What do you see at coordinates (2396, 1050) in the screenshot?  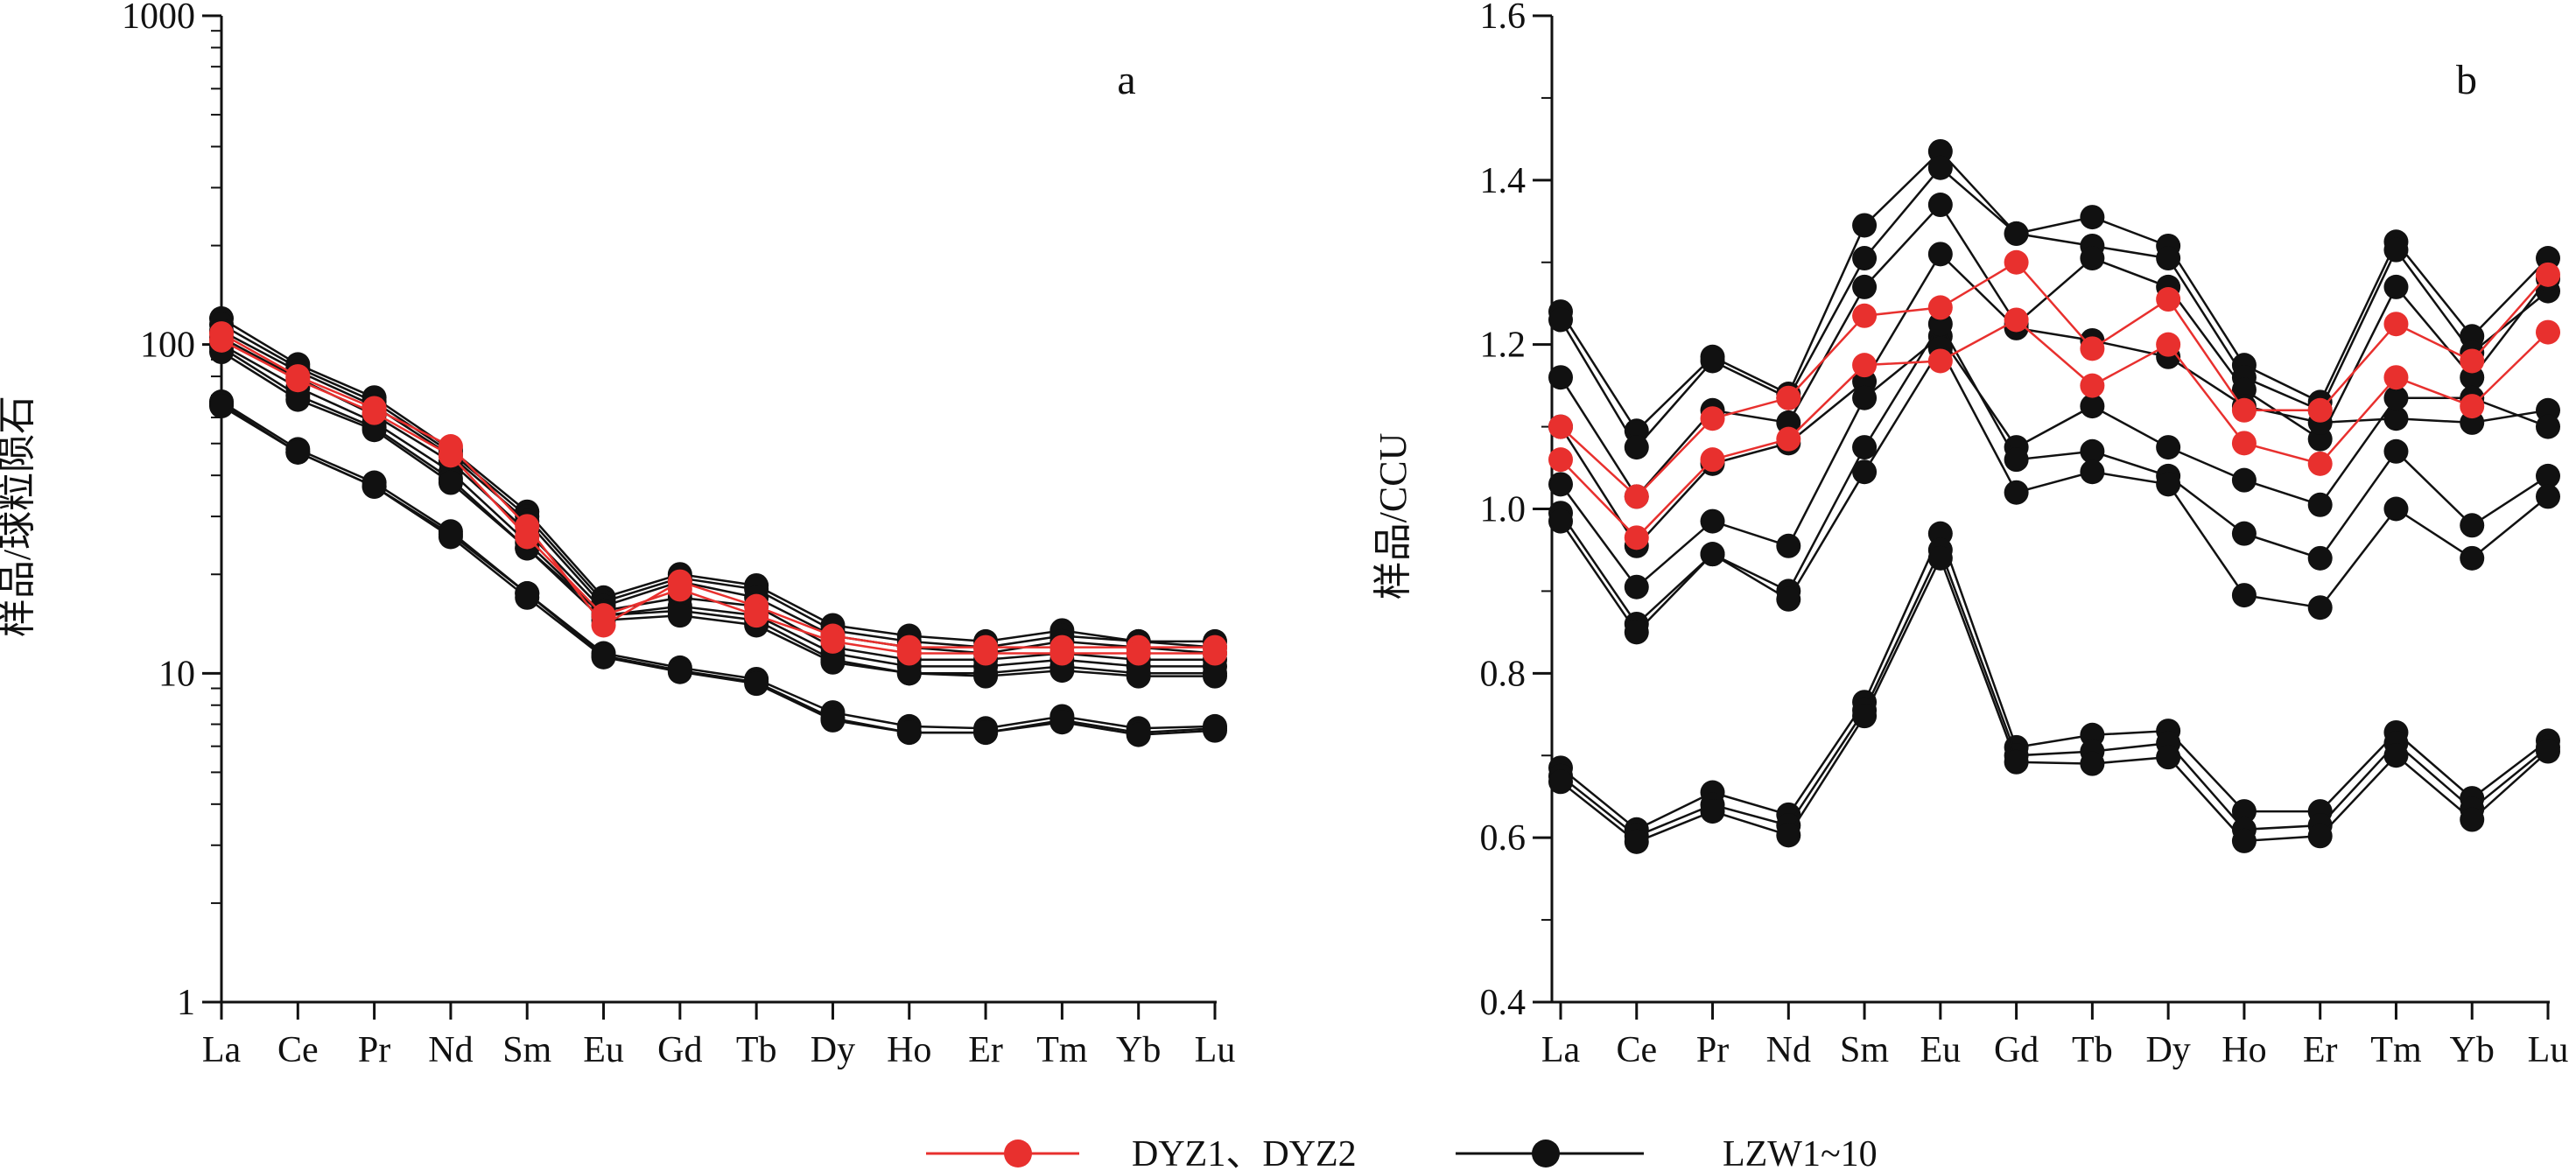 I see `x-tick-label: Tm` at bounding box center [2396, 1050].